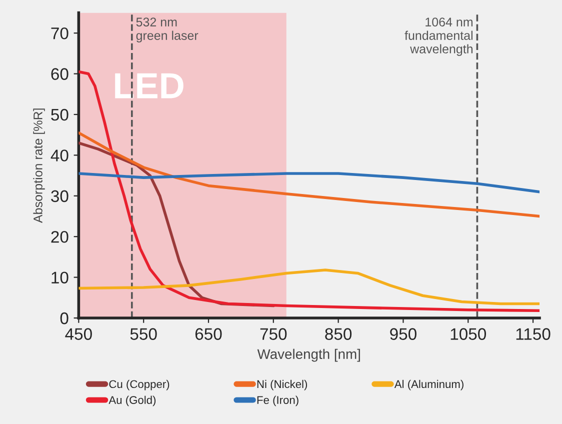 Image resolution: width=562 pixels, height=424 pixels. What do you see at coordinates (277, 401) in the screenshot?
I see `legend-label: Fe (Iron)` at bounding box center [277, 401].